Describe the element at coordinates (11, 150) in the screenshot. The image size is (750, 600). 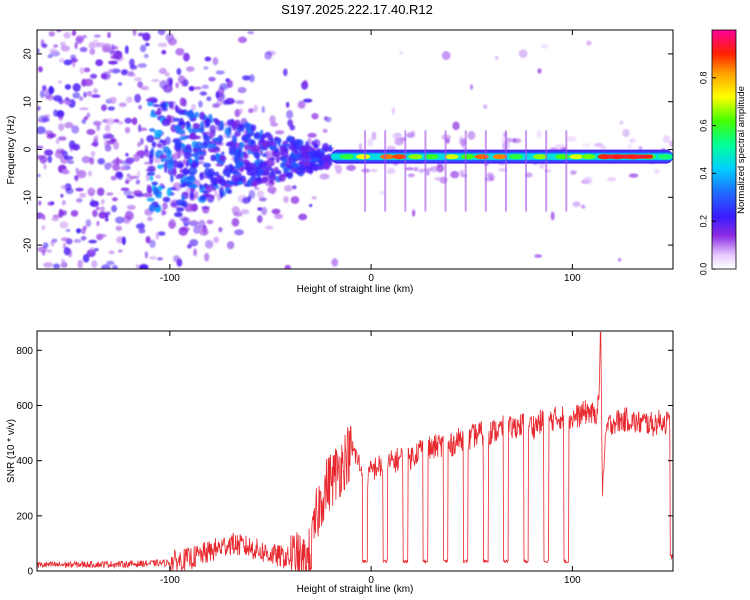
I see `spectrogram-y-axis-label: Frequency (Hz)` at that location.